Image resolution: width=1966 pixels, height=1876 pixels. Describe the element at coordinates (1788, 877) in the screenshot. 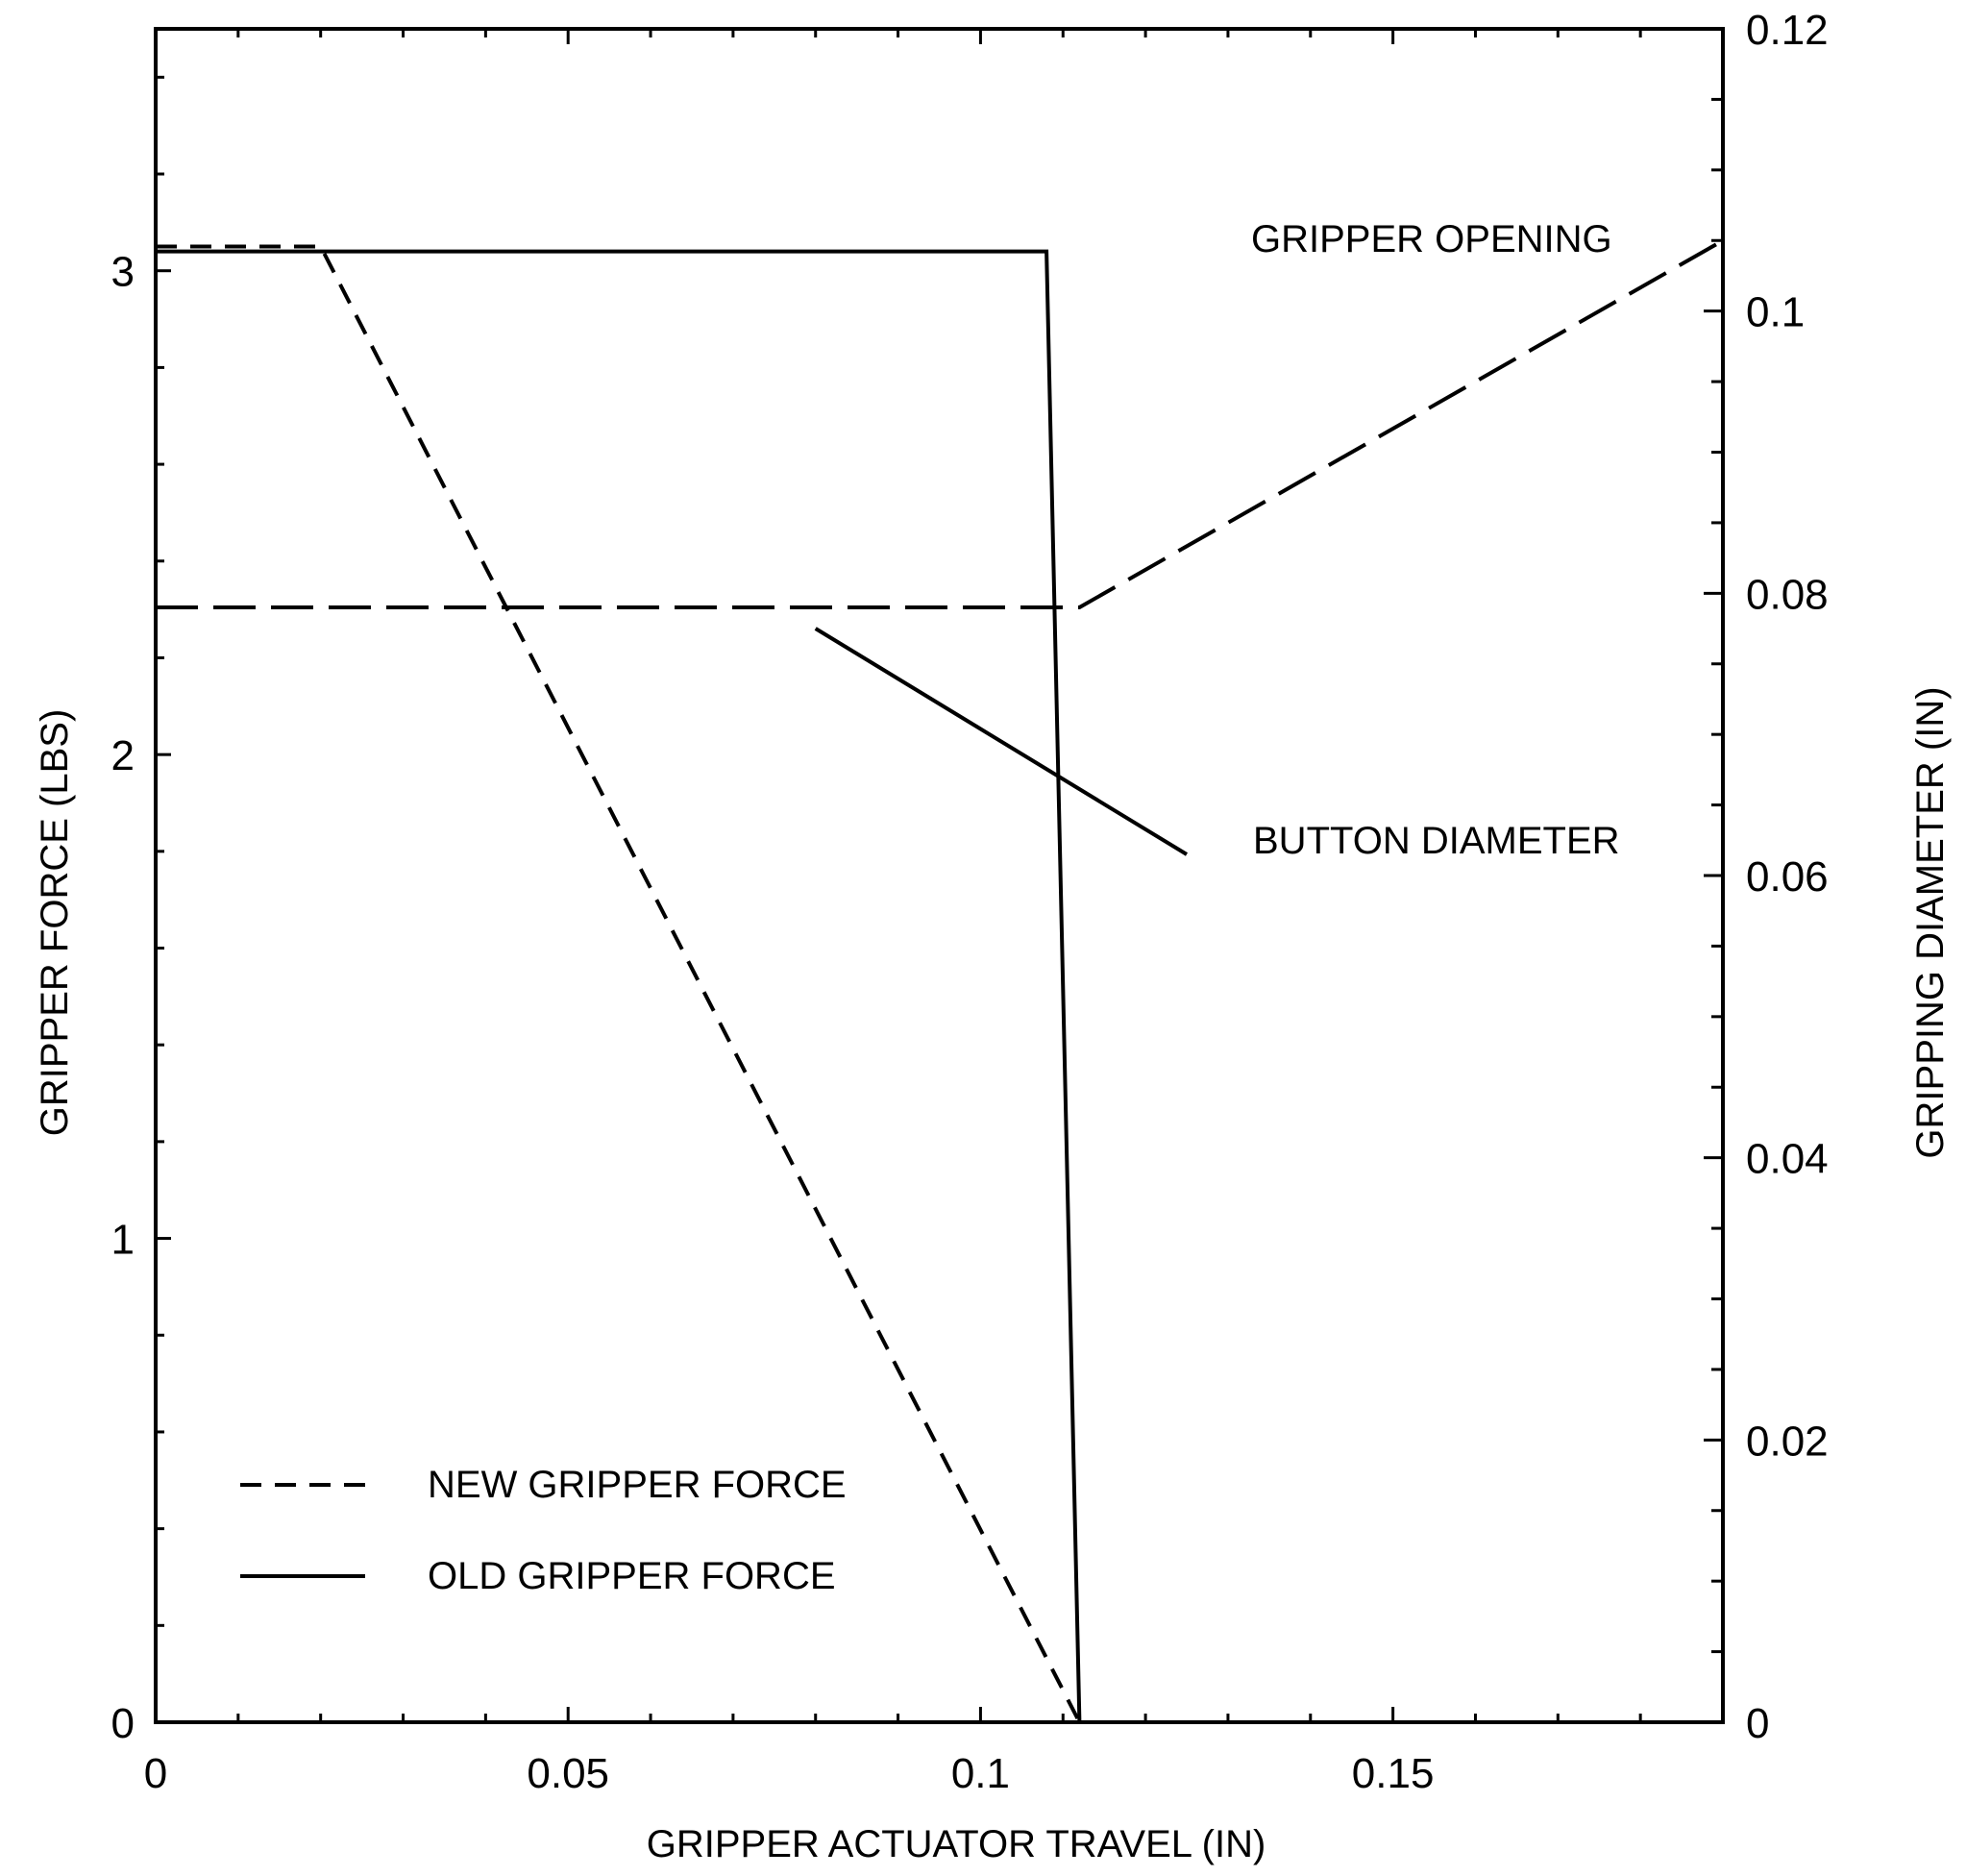

I see `y2-tick-label: 0.06` at that location.